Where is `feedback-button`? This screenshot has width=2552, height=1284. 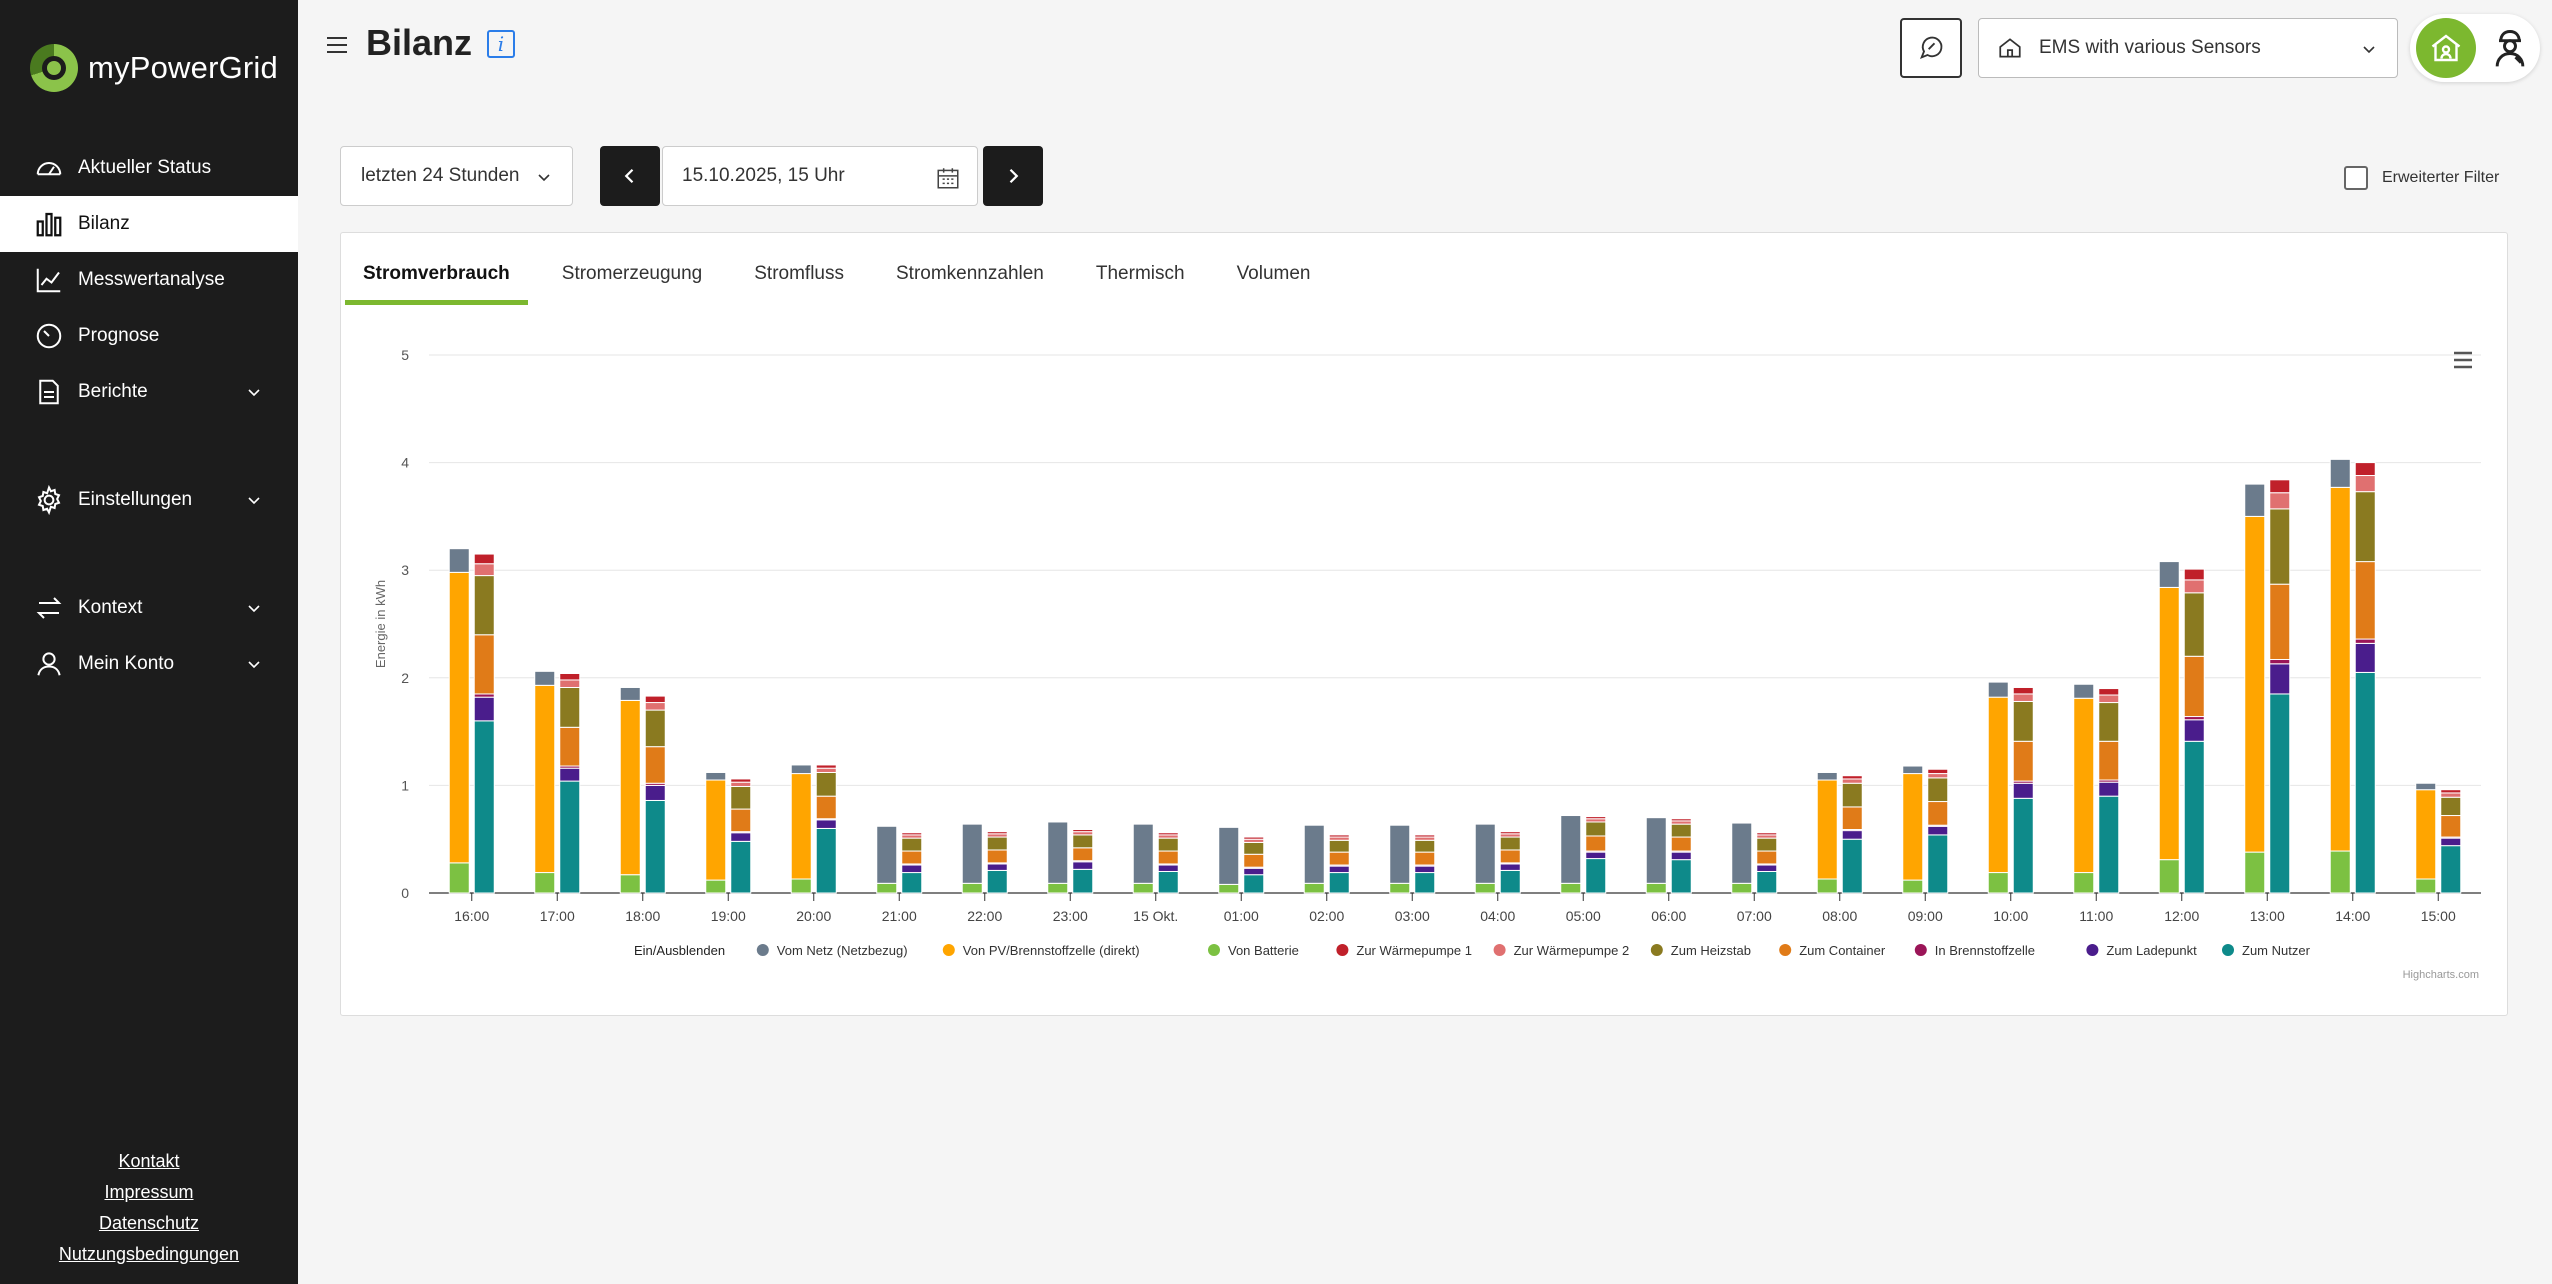 feedback-button is located at coordinates (1931, 48).